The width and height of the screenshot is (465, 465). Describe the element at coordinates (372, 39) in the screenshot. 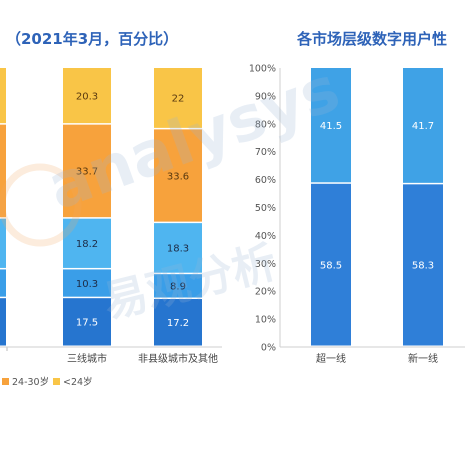

I see `right-chart-title: 各市场层级数字用户性` at that location.